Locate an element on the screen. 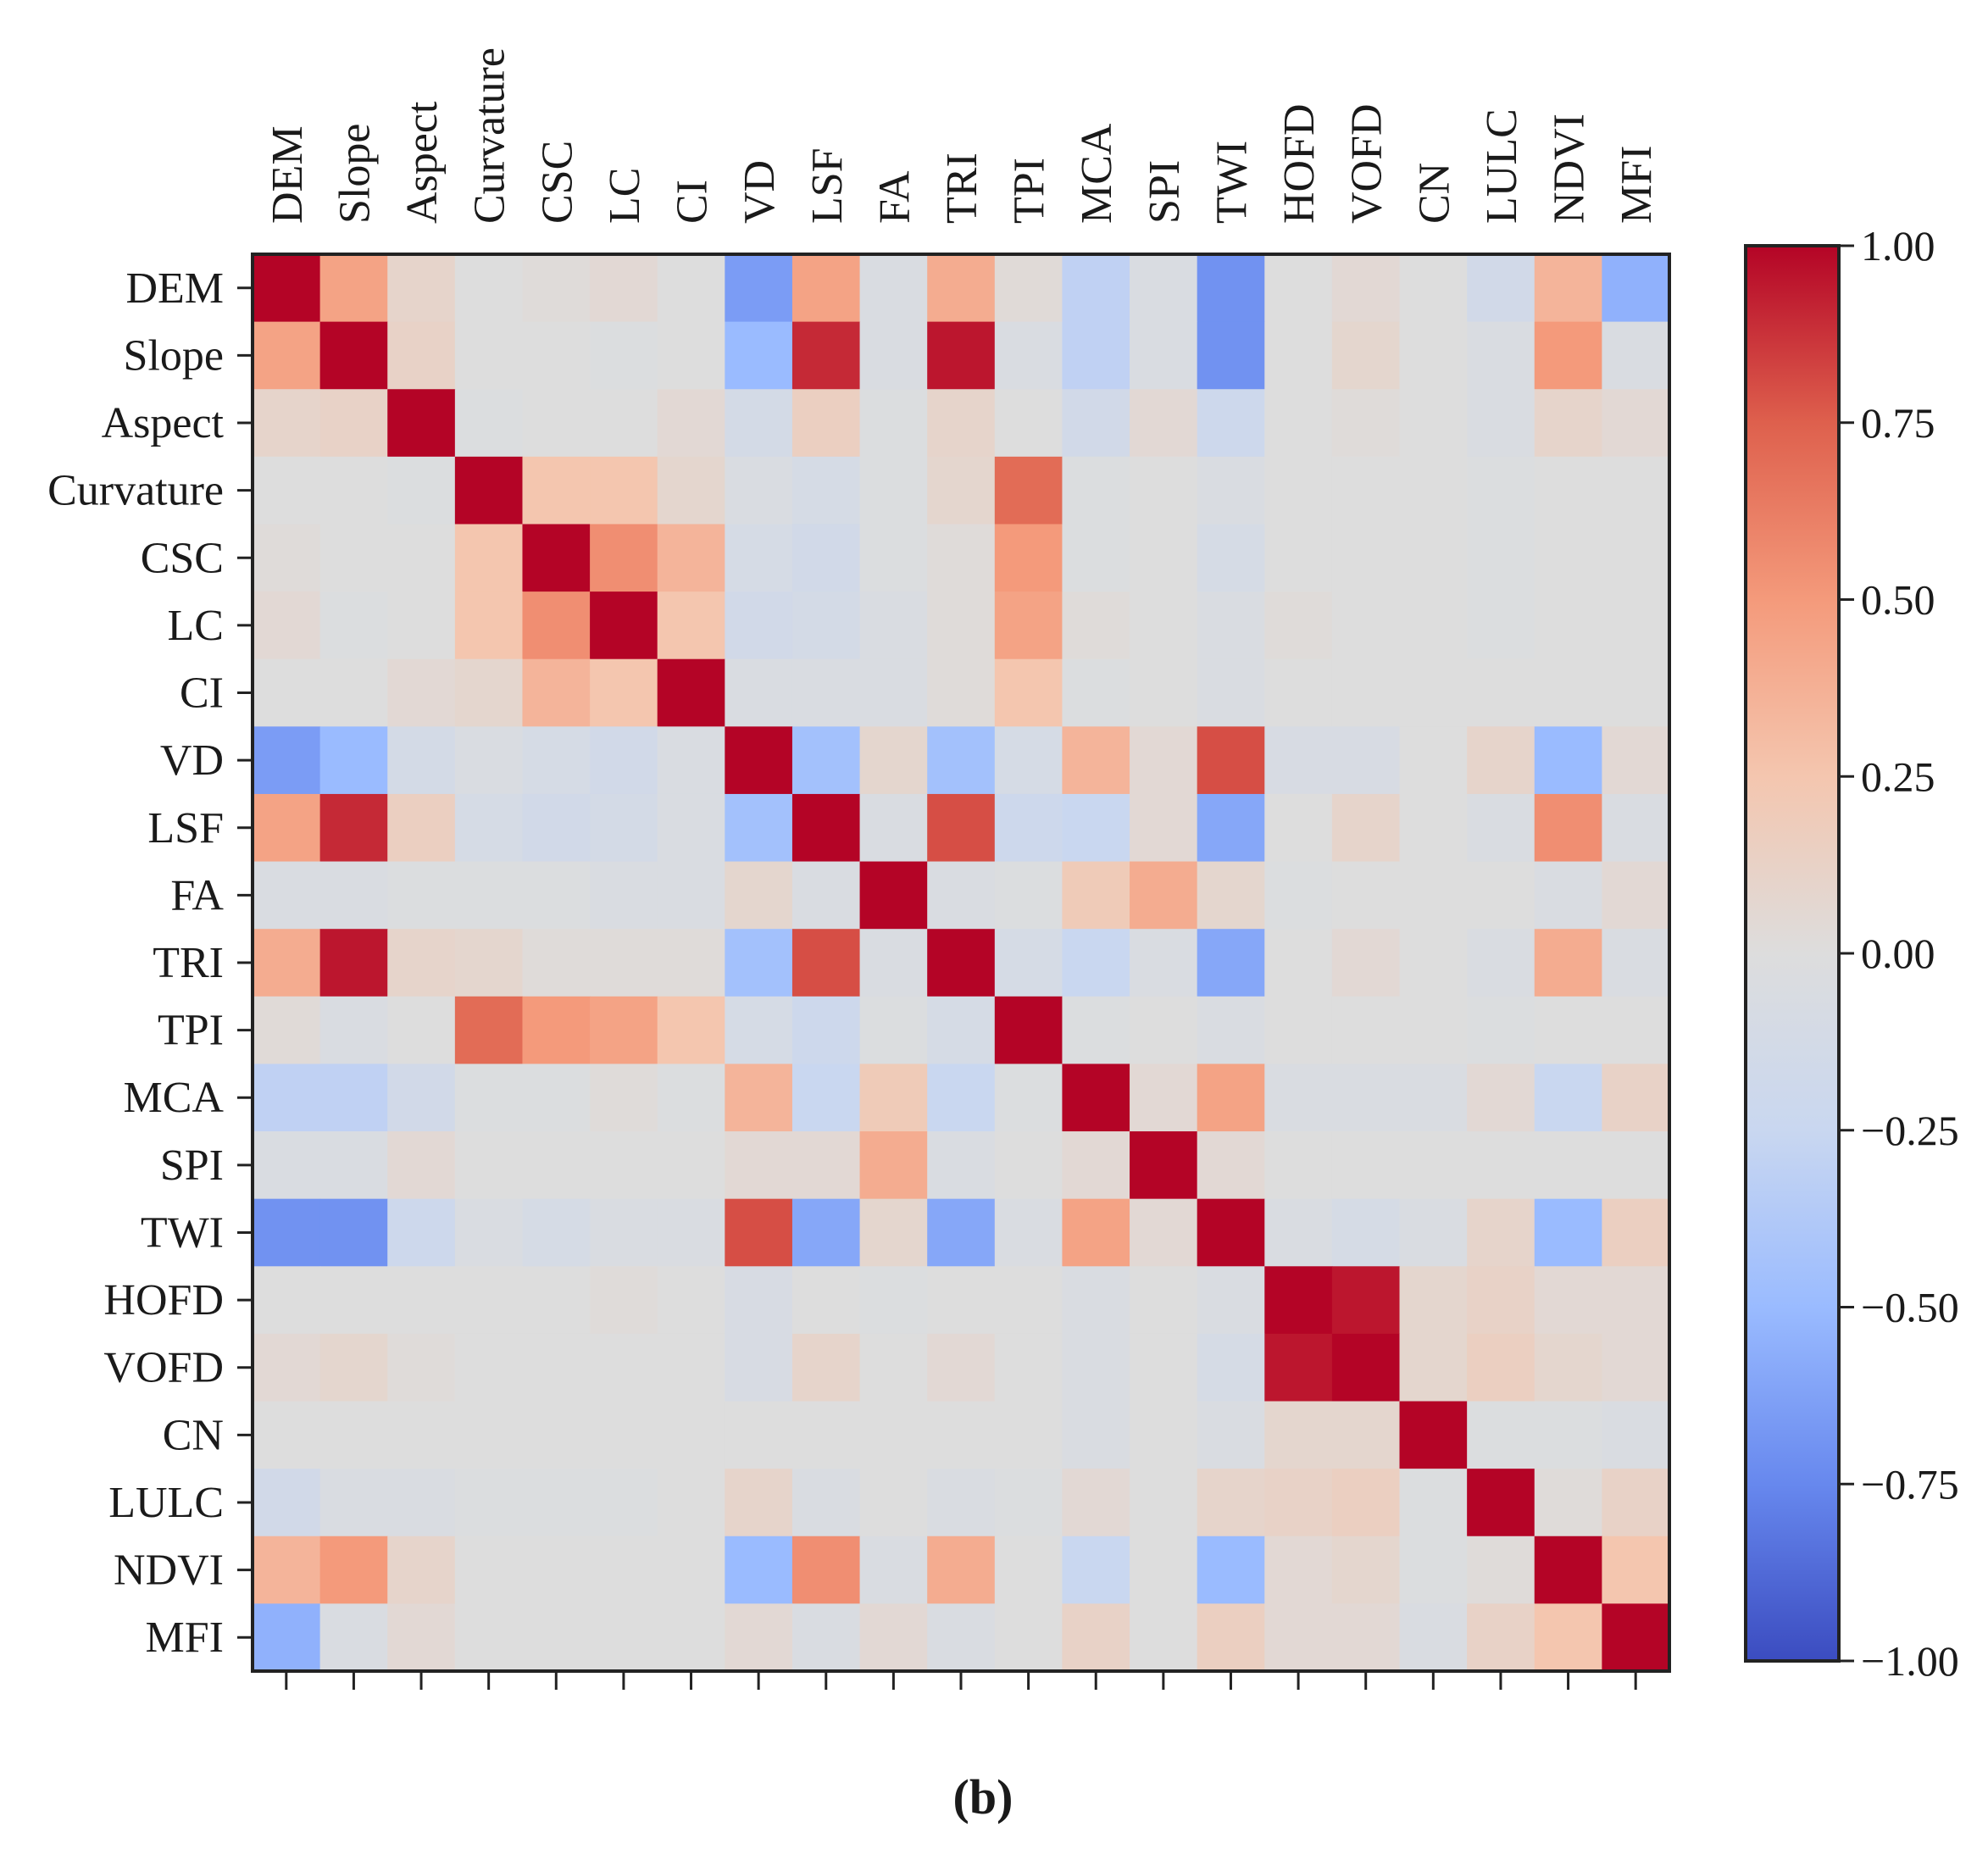 This screenshot has height=1866, width=1988. heatmap-cell-VOFD-Aspect is located at coordinates (421, 1367).